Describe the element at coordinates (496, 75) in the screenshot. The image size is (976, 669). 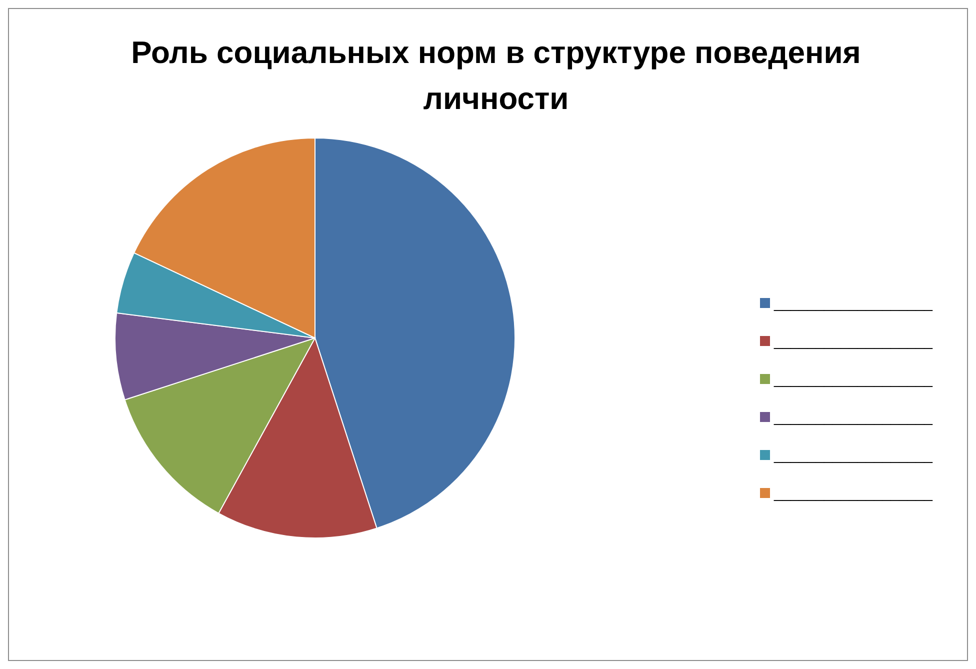
I see `chart-title: Роль социальных норм в структуре поведения личности` at that location.